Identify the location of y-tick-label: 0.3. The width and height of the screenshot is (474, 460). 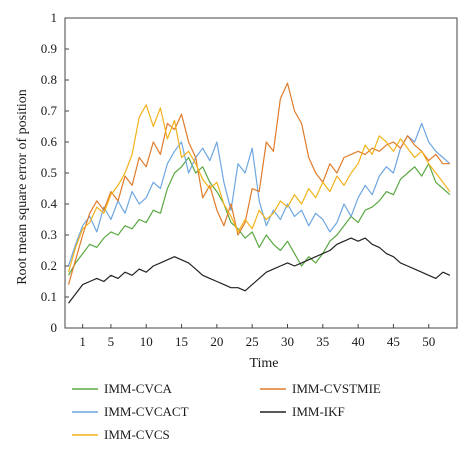
(49, 234).